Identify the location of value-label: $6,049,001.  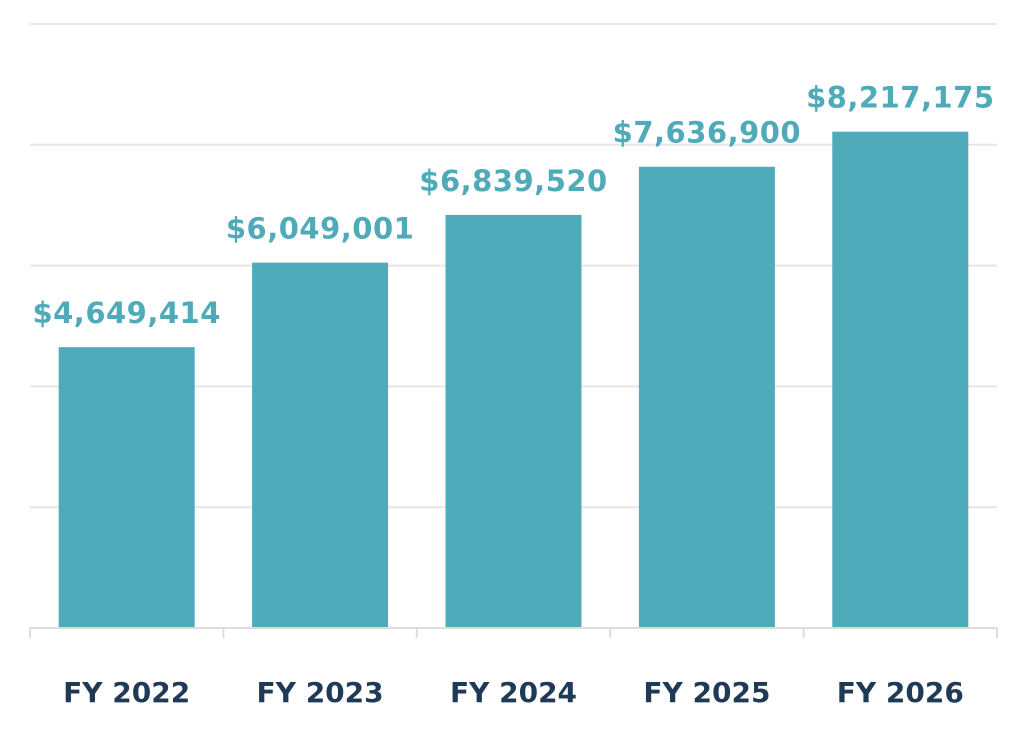
(320, 229).